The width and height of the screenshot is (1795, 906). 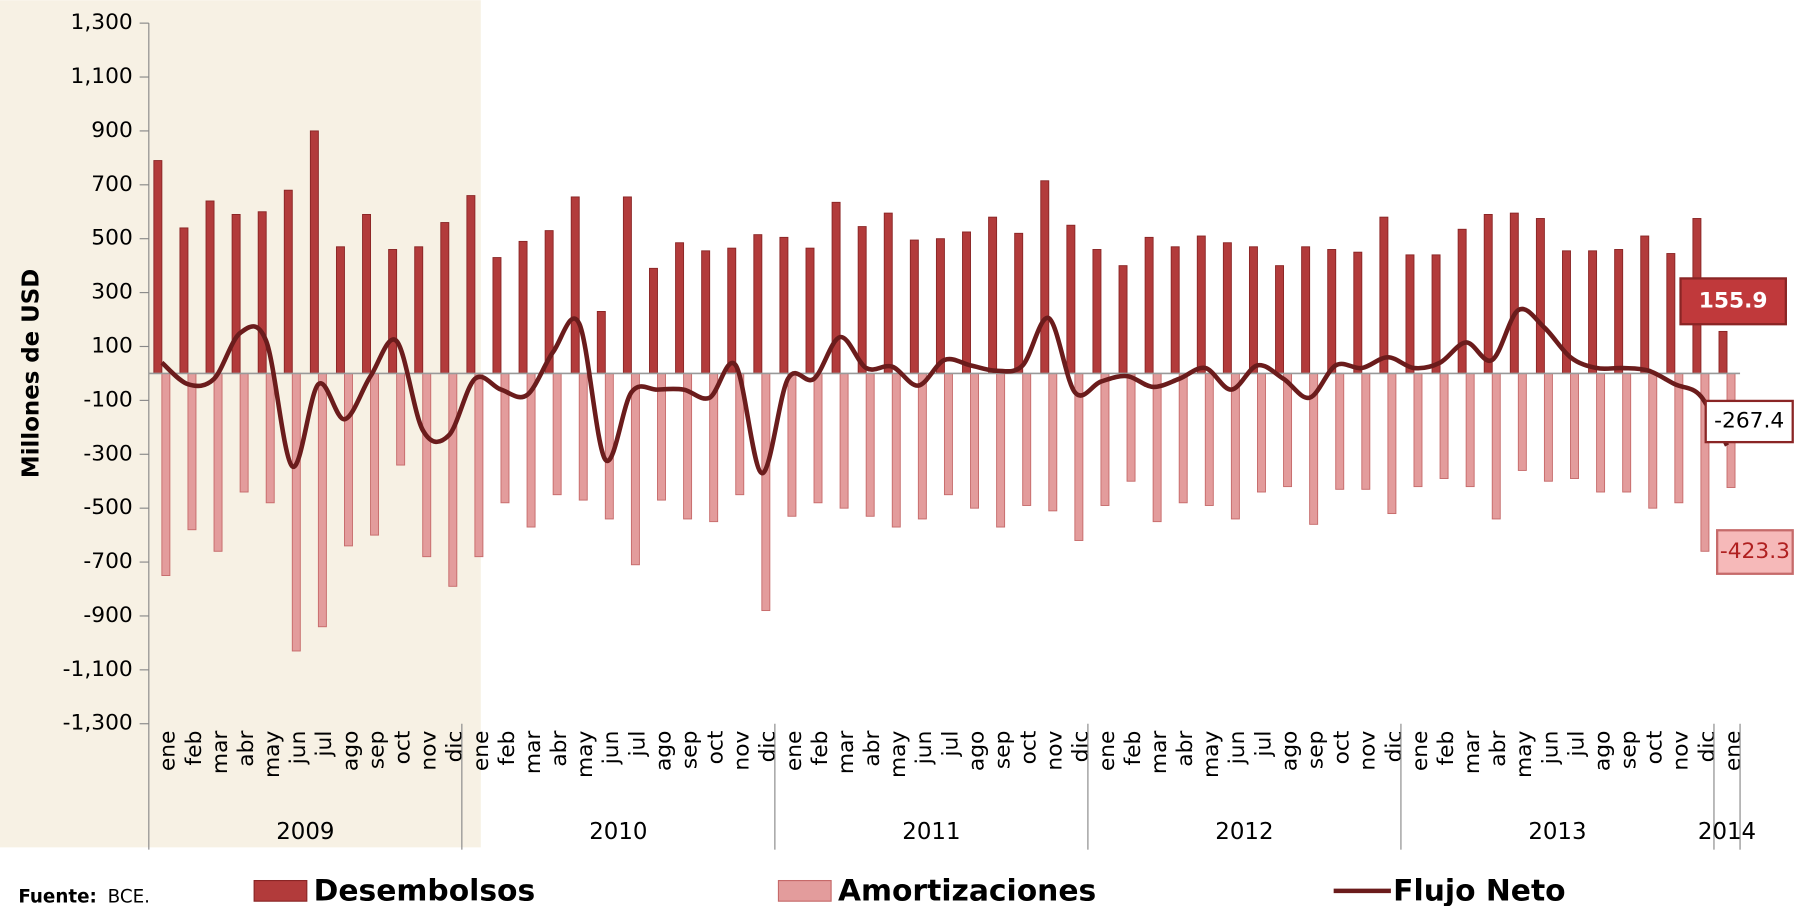 I want to click on x-tick-label: jun, so click(x=1237, y=748).